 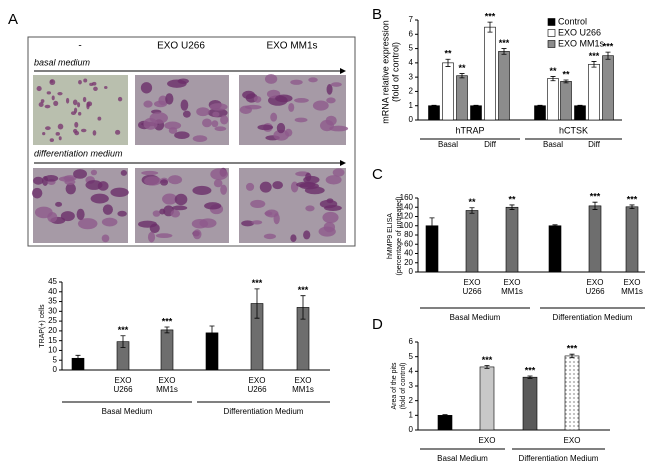 What do you see at coordinates (407, 197) in the screenshot?
I see `y-tick-label: 160` at bounding box center [407, 197].